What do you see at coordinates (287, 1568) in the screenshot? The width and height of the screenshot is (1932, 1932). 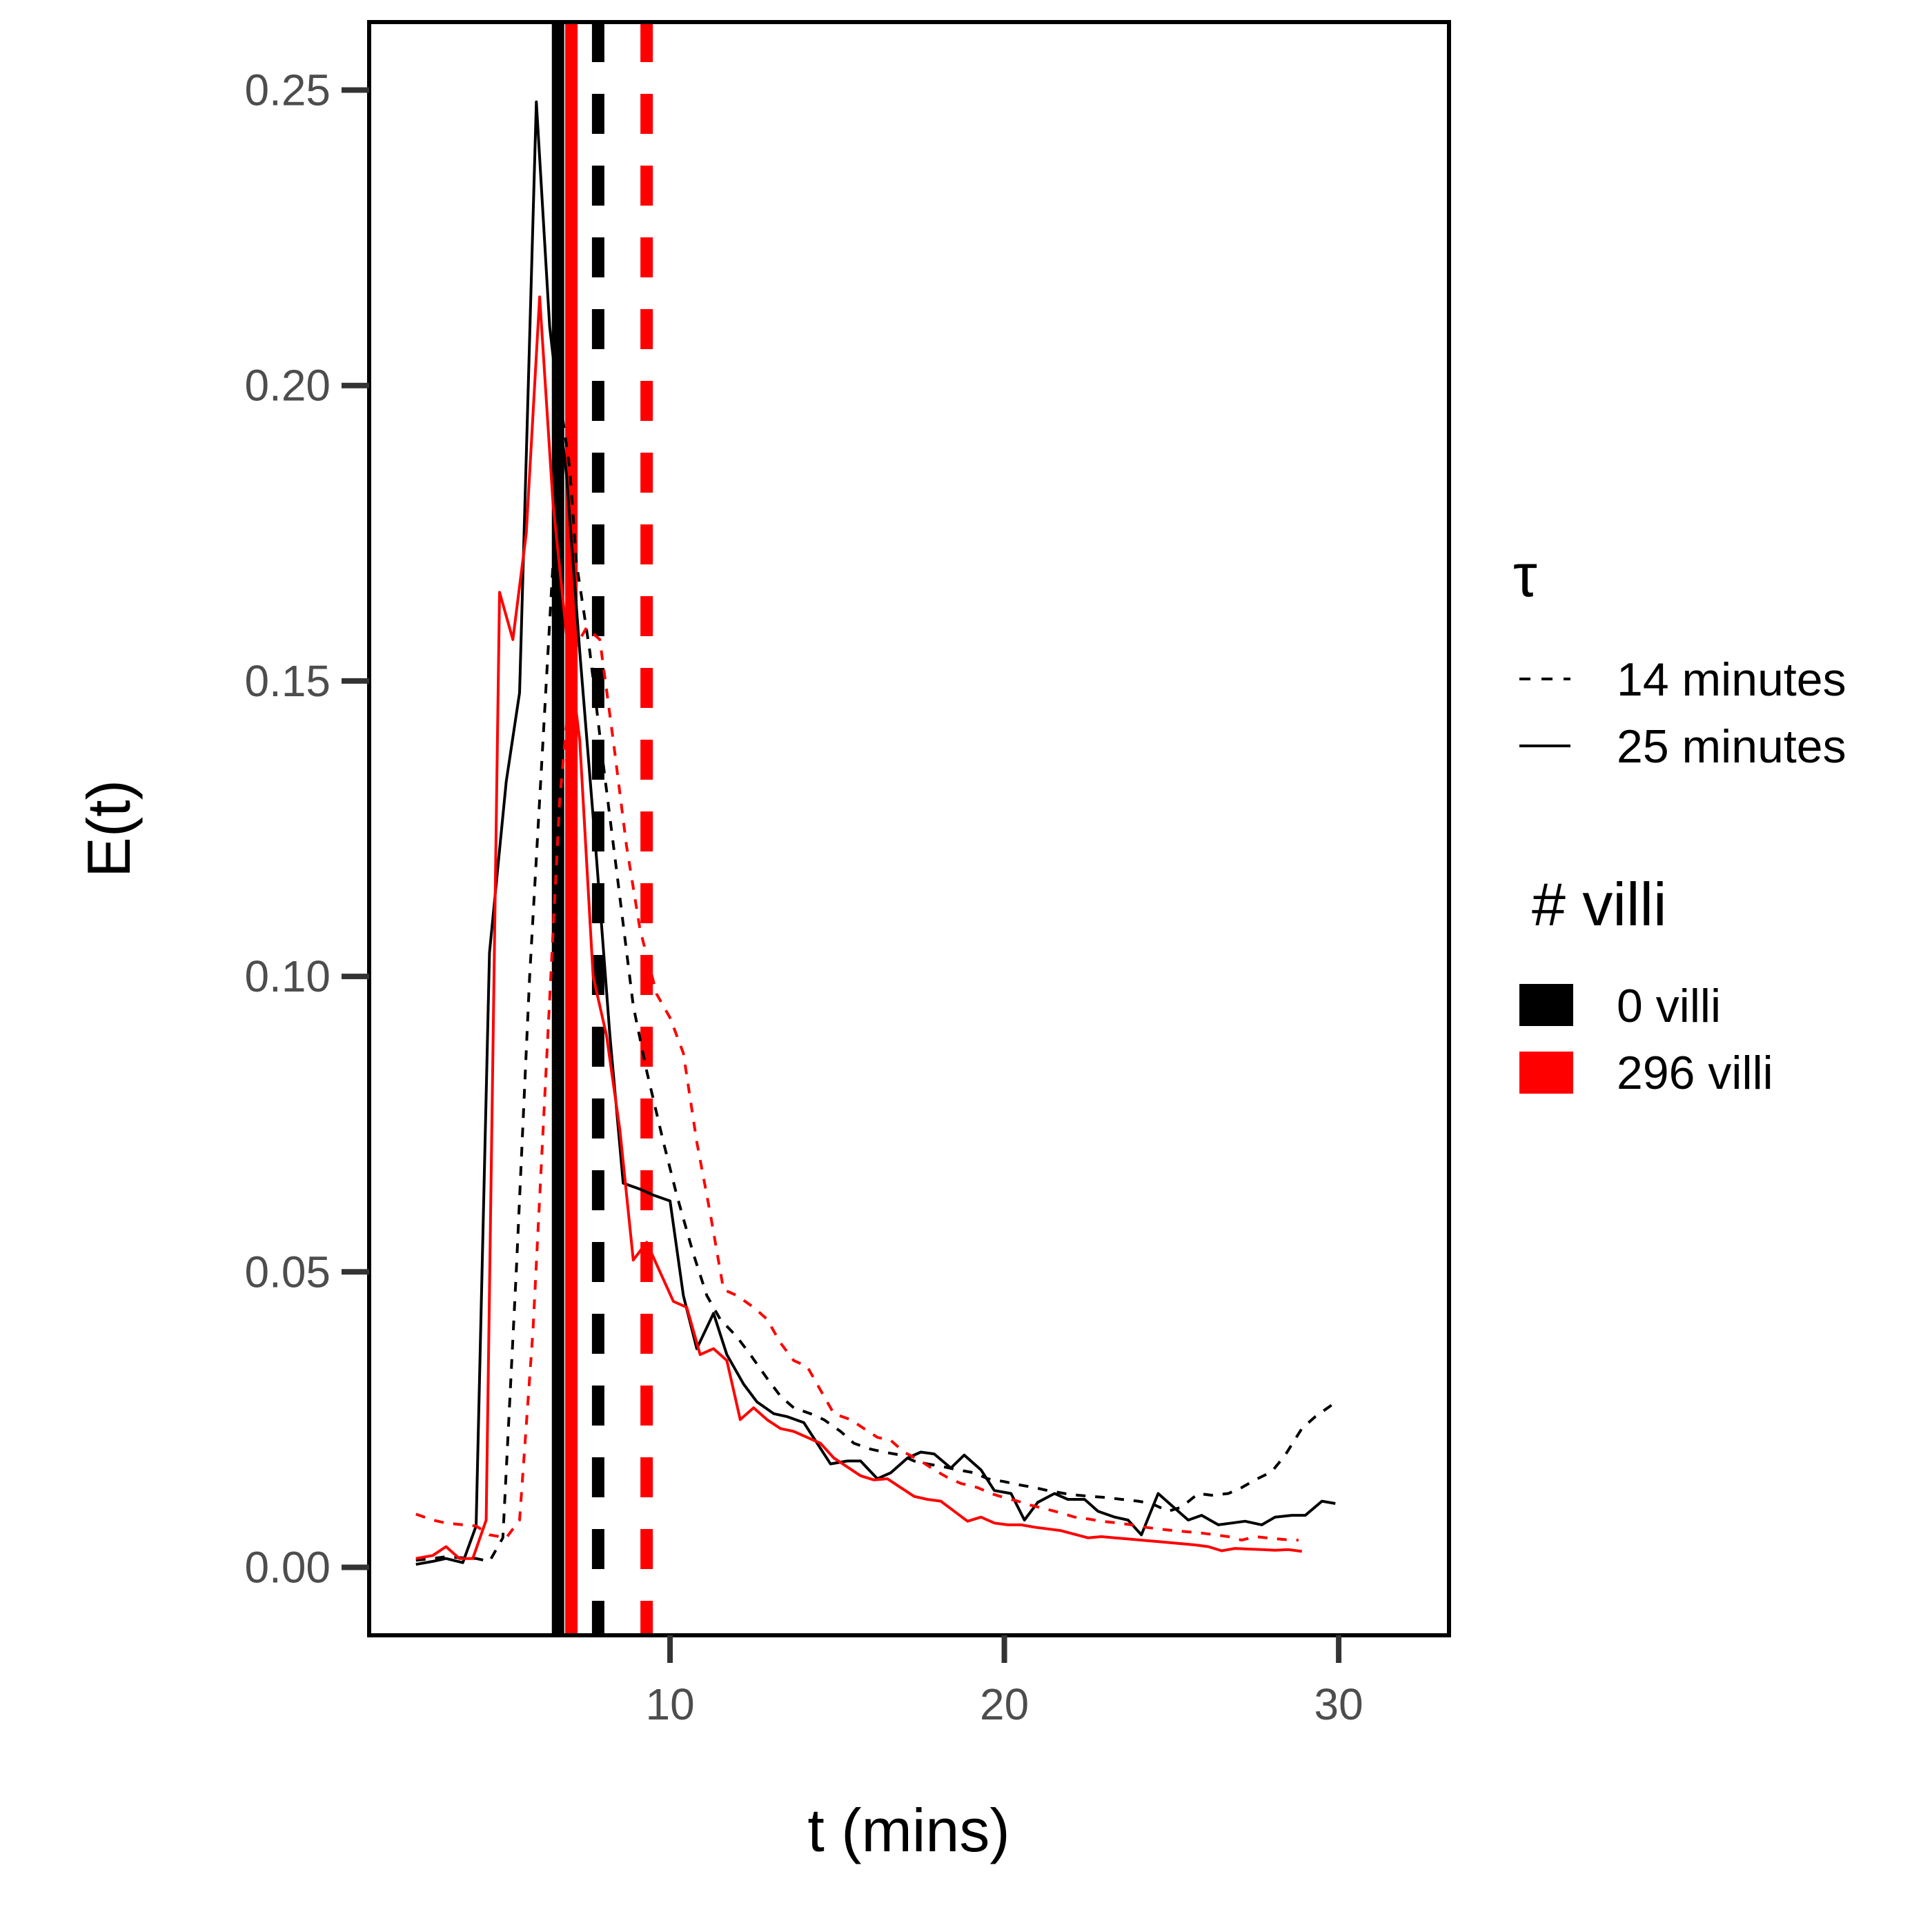 I see `y-tick-label-0: 0.00` at bounding box center [287, 1568].